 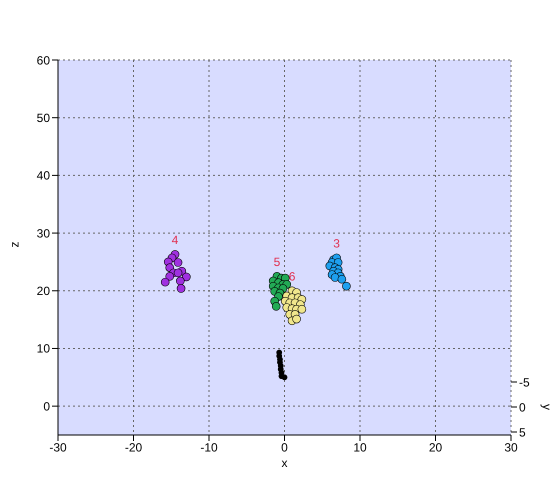 What do you see at coordinates (285, 463) in the screenshot?
I see `x-axis-title: x` at bounding box center [285, 463].